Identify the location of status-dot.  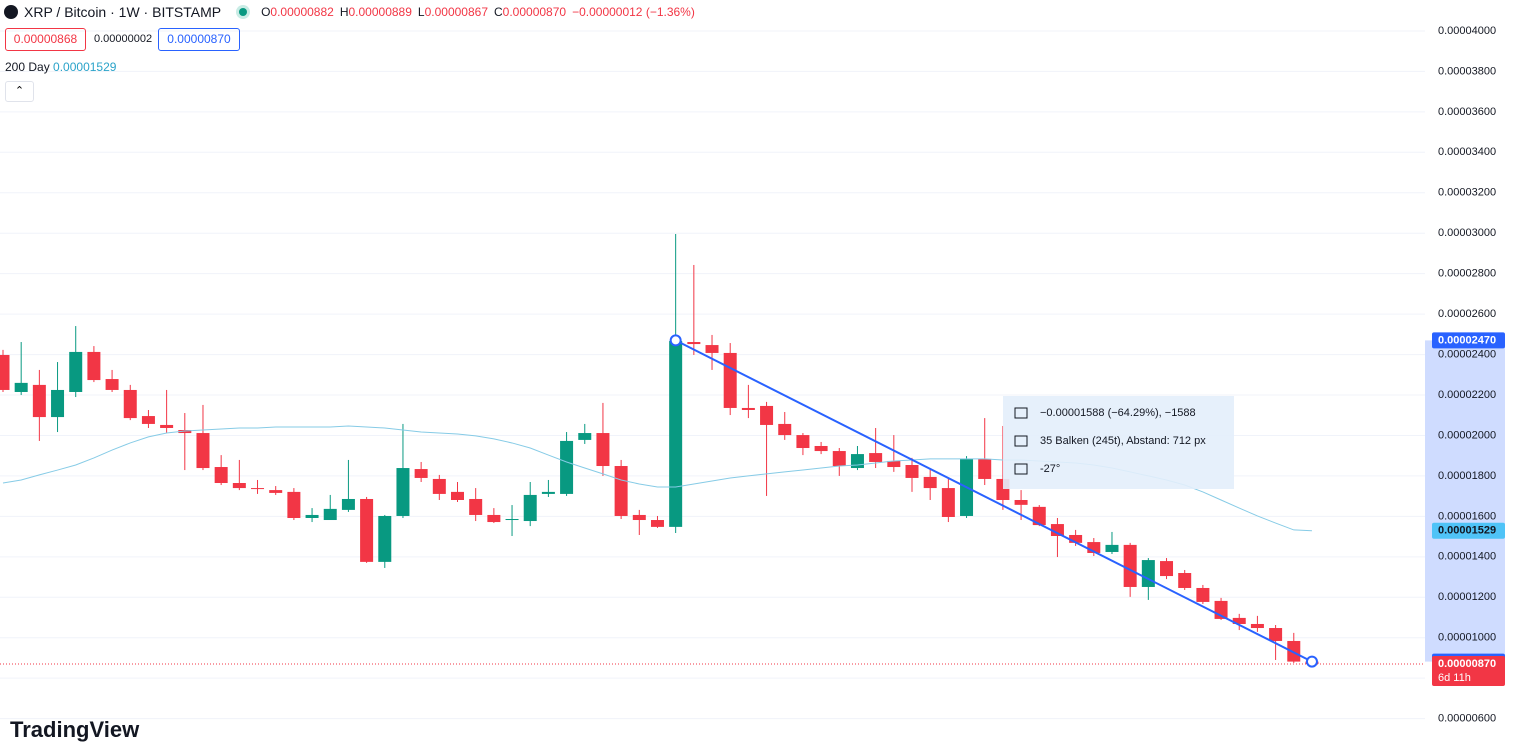
(243, 12).